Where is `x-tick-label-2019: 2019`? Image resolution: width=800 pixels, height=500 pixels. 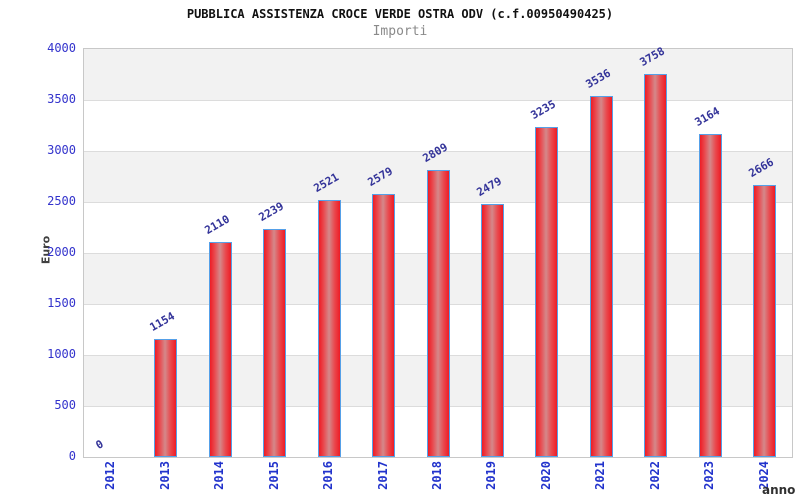 x-tick-label-2019: 2019 is located at coordinates (491, 475).